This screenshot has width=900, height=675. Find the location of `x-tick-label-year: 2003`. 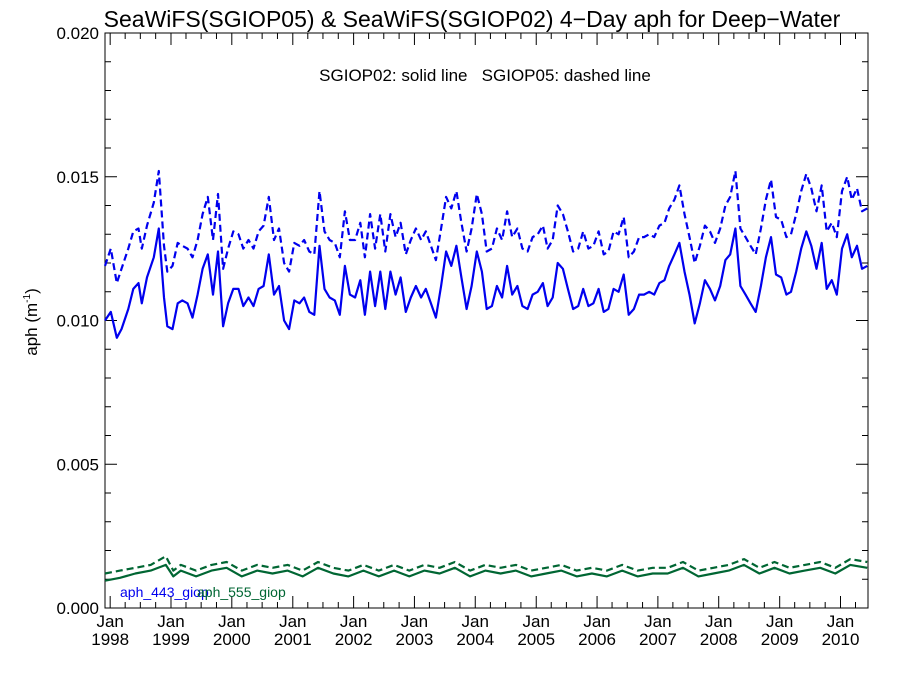

x-tick-label-year: 2003 is located at coordinates (415, 639).